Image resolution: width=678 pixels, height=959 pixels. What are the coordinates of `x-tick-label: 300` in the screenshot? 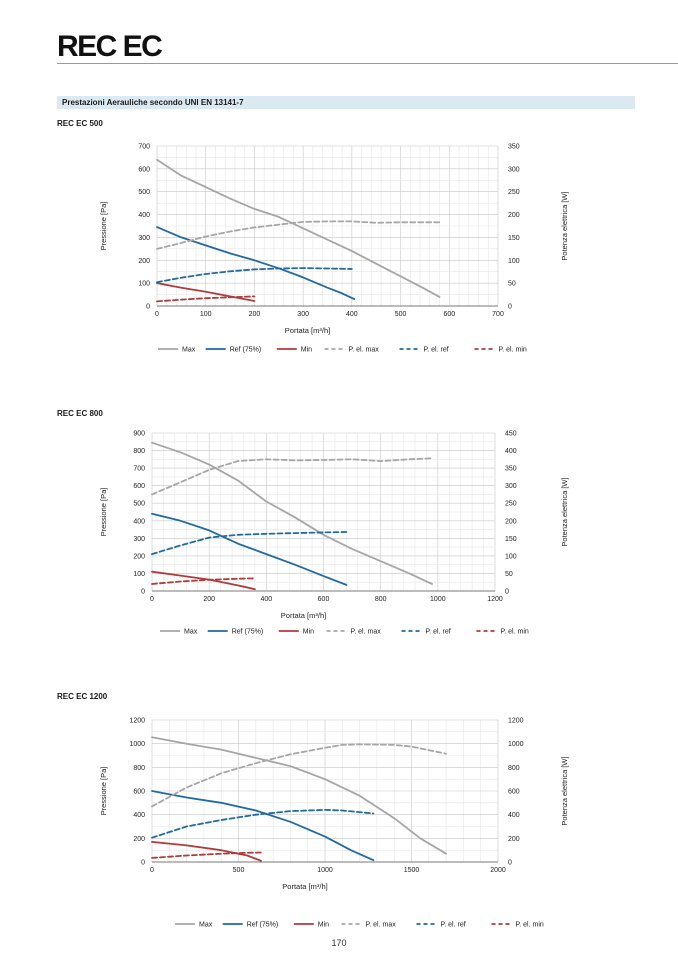 It's located at (303, 314).